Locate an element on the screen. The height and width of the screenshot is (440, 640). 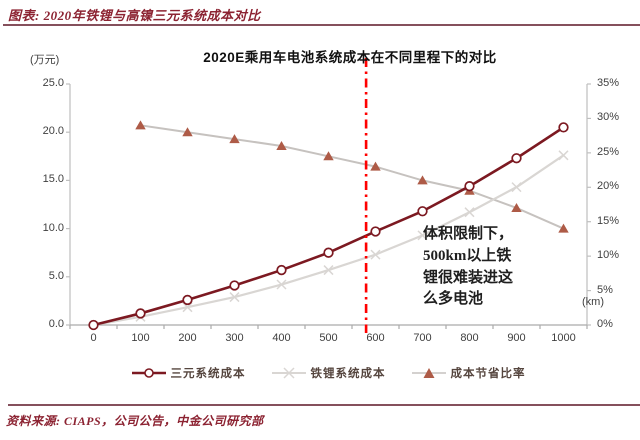
y-right-tick-label: 10% is located at coordinates (608, 255).